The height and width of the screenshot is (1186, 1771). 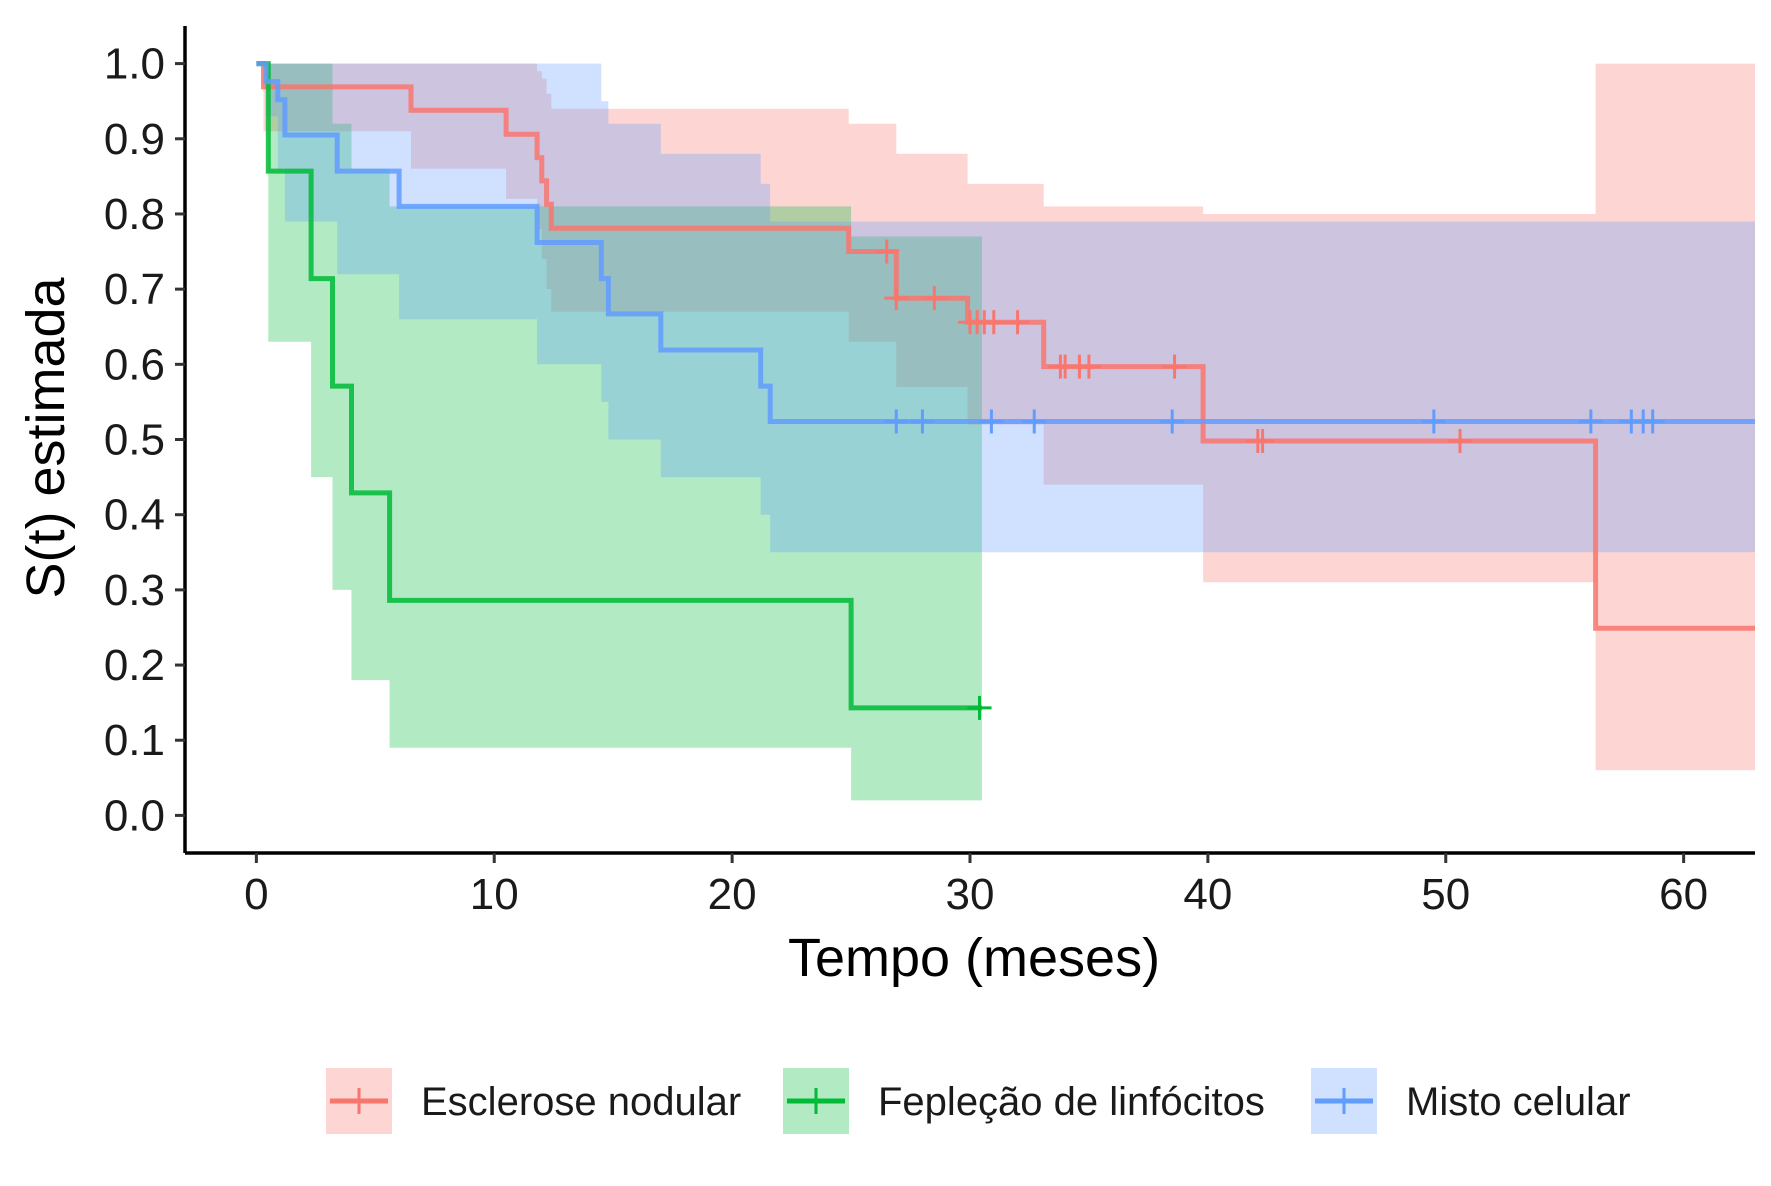 I want to click on y-tick-label: 1.0, so click(x=134, y=64).